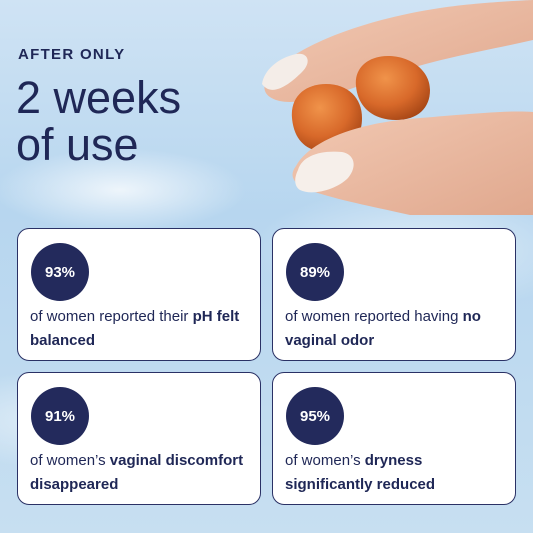 This screenshot has height=533, width=533. Describe the element at coordinates (315, 416) in the screenshot. I see `stat-badge-4: 95%` at that location.